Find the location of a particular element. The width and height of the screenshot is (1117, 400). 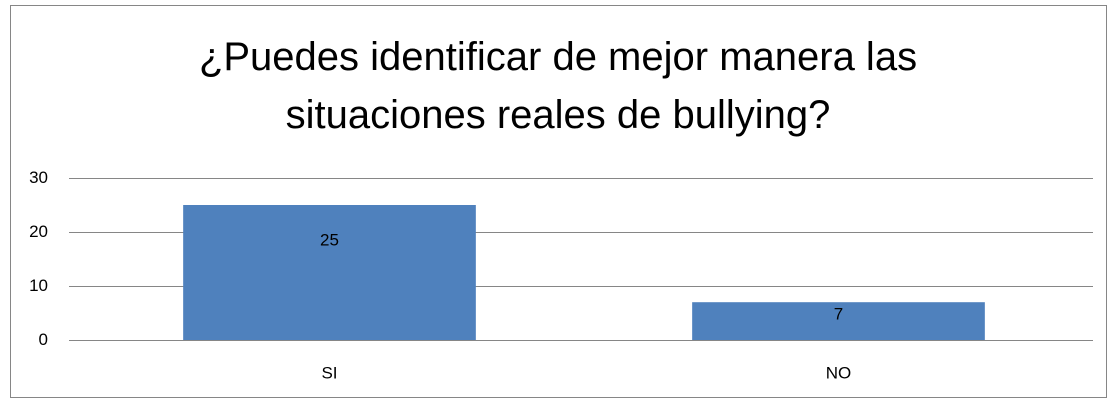

x-tick-label: SI is located at coordinates (329, 372).